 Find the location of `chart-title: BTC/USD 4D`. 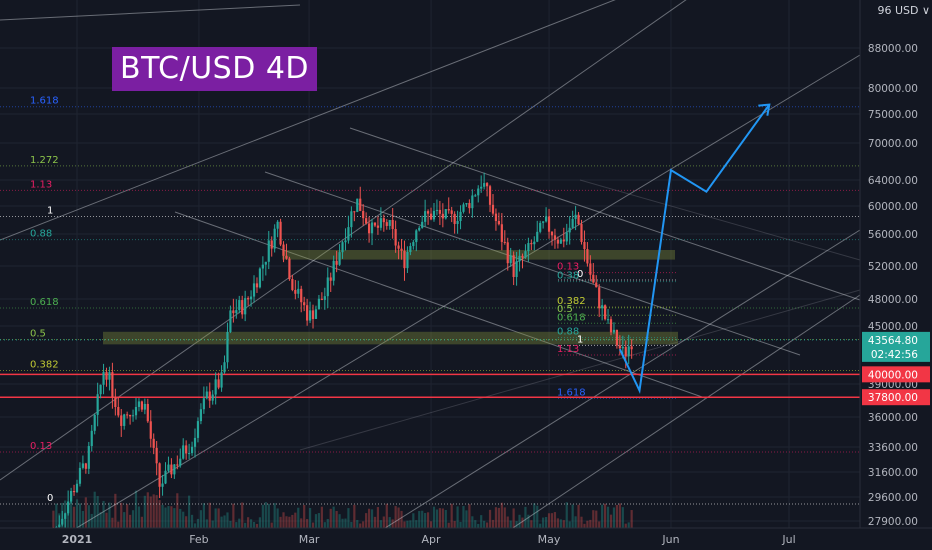

chart-title: BTC/USD 4D is located at coordinates (214, 69).